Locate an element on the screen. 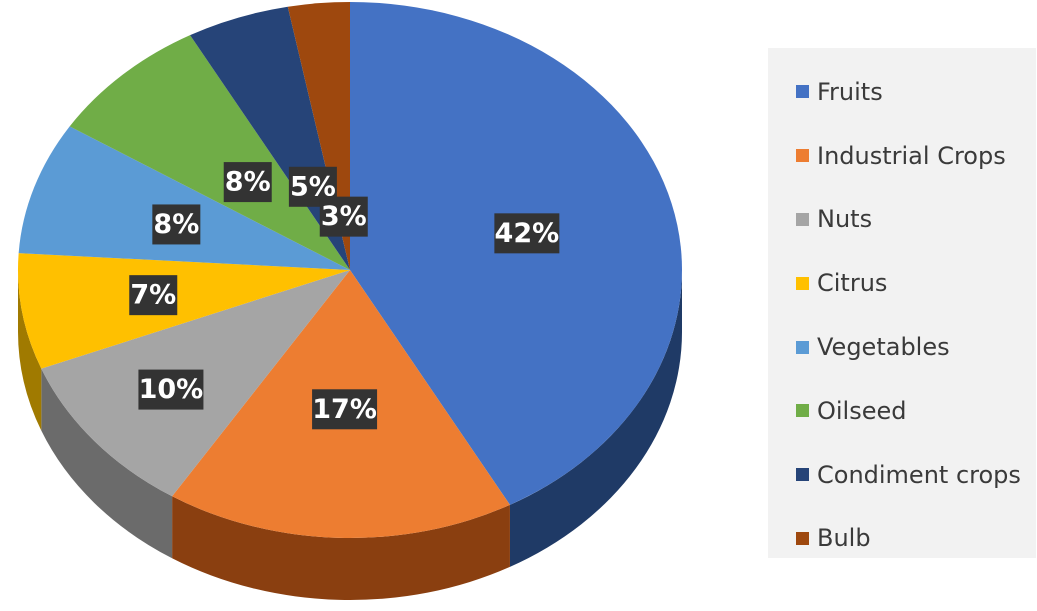 The height and width of the screenshot is (611, 1037). pie-side-citrus is located at coordinates (30, 350).